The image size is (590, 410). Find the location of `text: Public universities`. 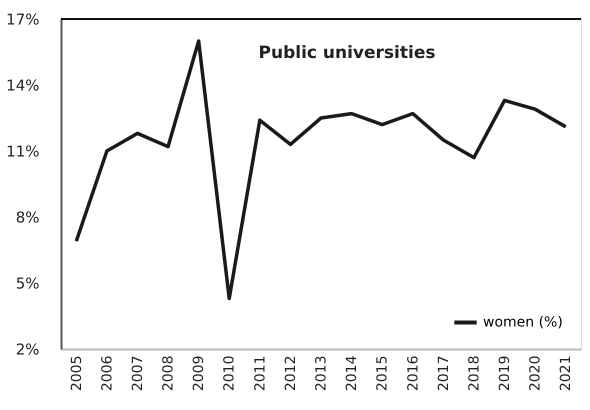

text: Public universities is located at coordinates (347, 53).